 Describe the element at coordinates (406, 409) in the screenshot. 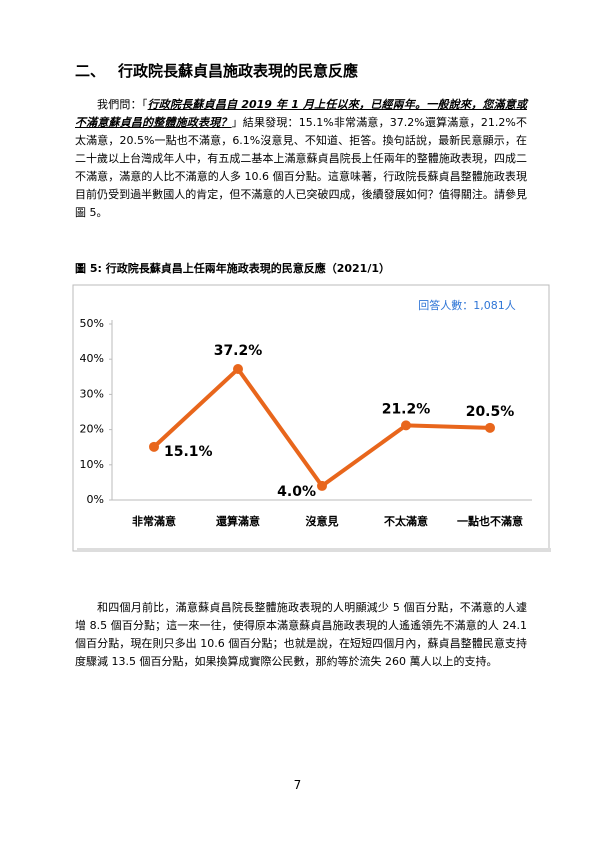

I see `value-label: 21.2%` at that location.